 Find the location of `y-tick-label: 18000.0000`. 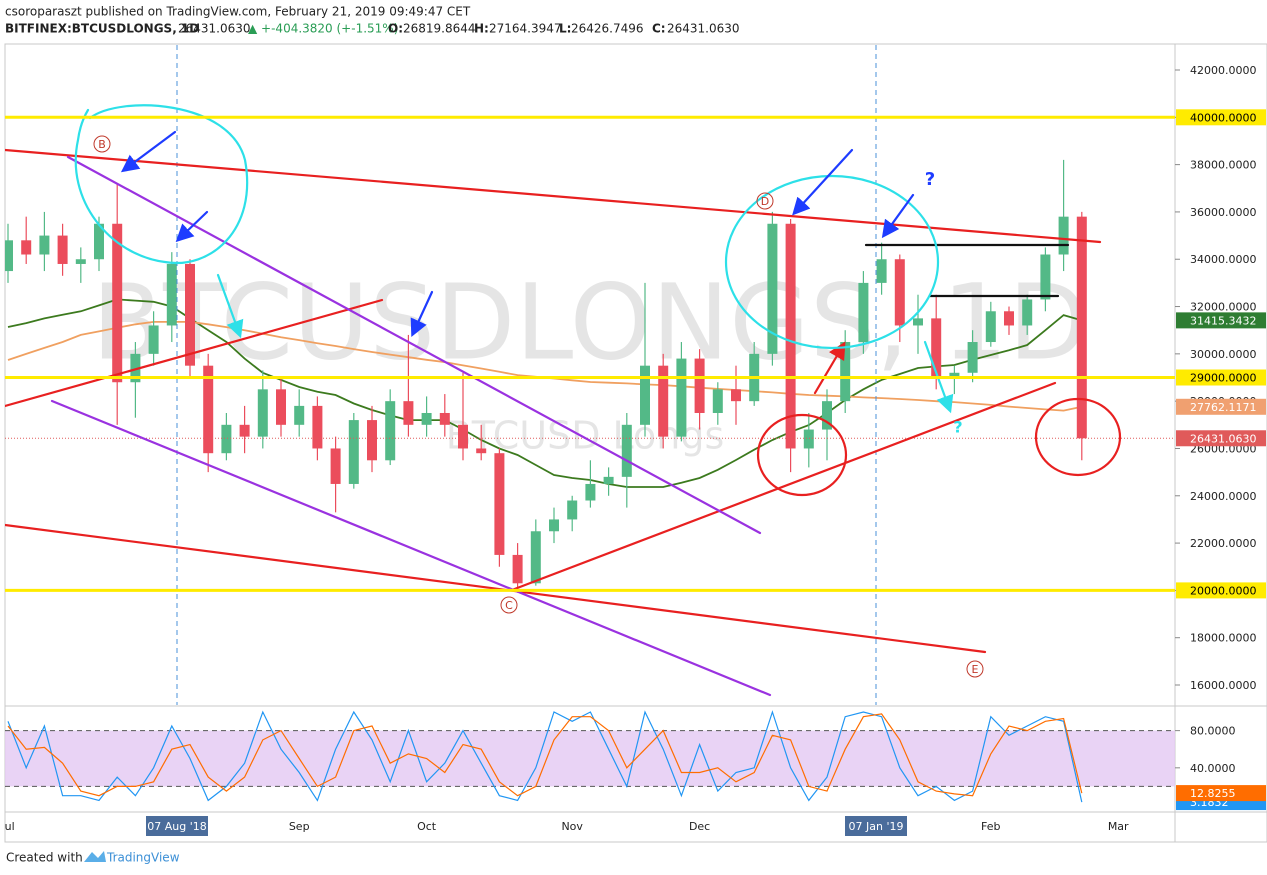

y-tick-label: 18000.0000 is located at coordinates (1223, 638).